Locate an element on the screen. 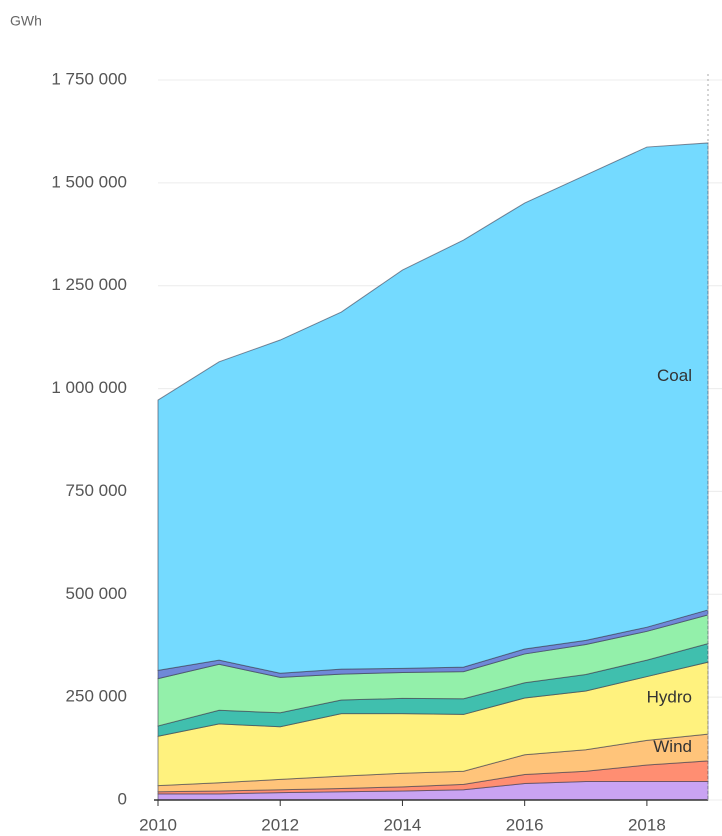  y-tick-label: 250 000 is located at coordinates (96, 696).